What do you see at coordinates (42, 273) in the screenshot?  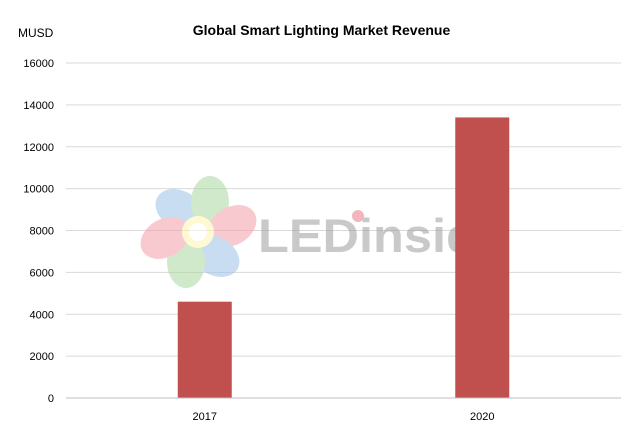 I see `y-tick-label: 6000` at bounding box center [42, 273].